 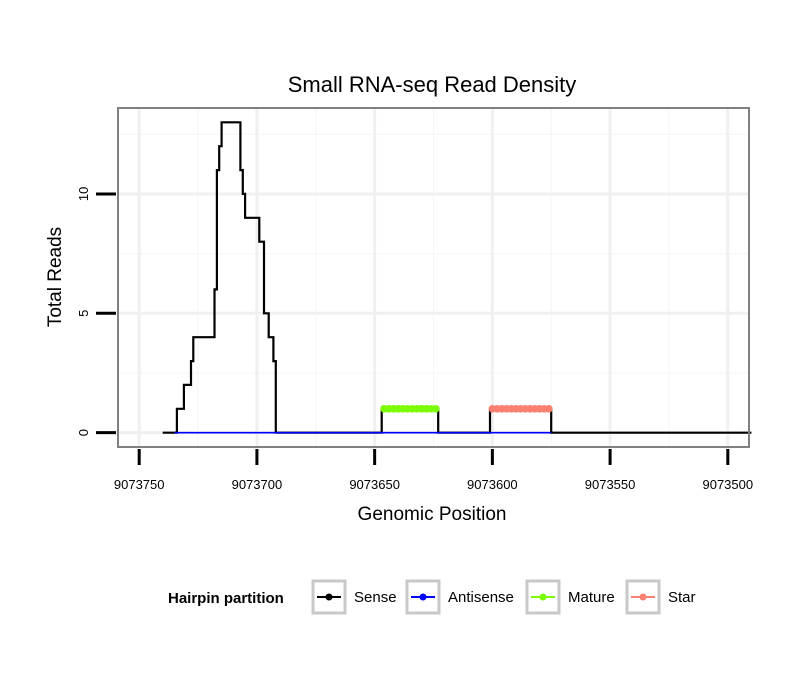 What do you see at coordinates (423, 597) in the screenshot?
I see `legend-key-point-antisense` at bounding box center [423, 597].